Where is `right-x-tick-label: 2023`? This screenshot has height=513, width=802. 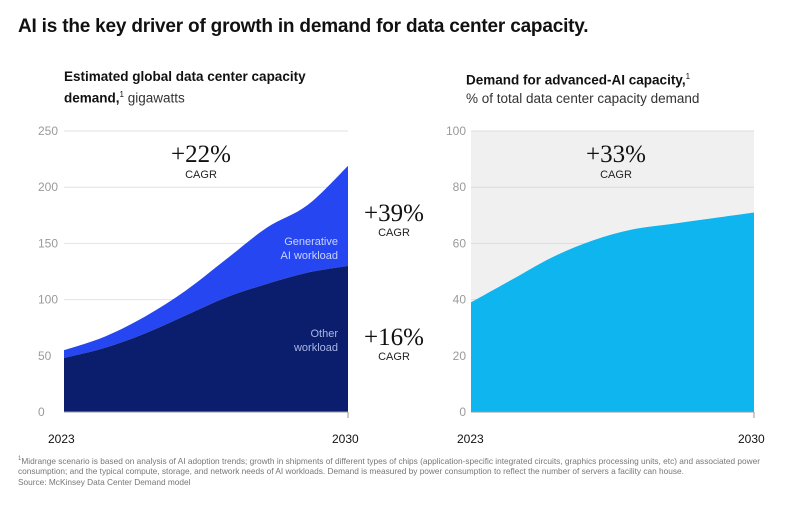
right-x-tick-label: 2023 is located at coordinates (470, 439).